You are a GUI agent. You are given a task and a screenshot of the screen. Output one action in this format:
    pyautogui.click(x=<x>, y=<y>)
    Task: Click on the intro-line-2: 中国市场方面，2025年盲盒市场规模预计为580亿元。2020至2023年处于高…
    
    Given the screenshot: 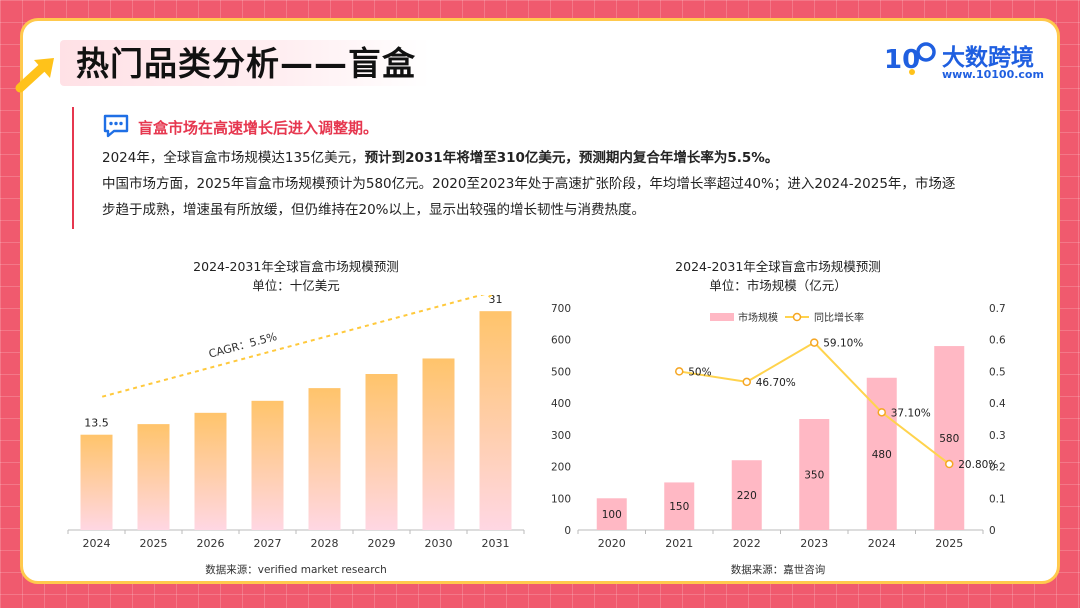 What is the action you would take?
    pyautogui.click(x=529, y=184)
    